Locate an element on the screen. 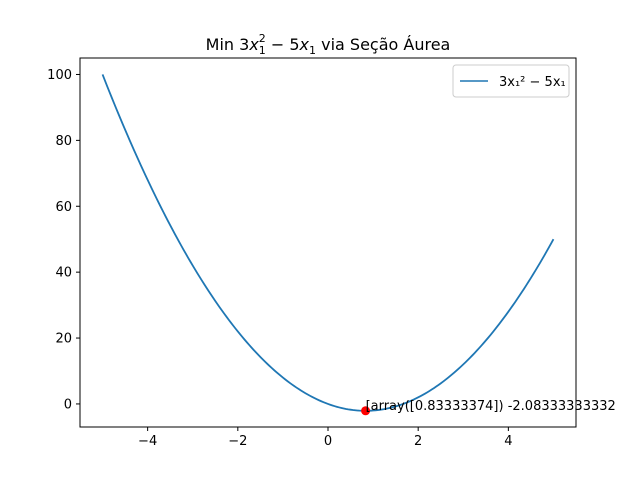  x-tick-label: −4 is located at coordinates (147, 441).